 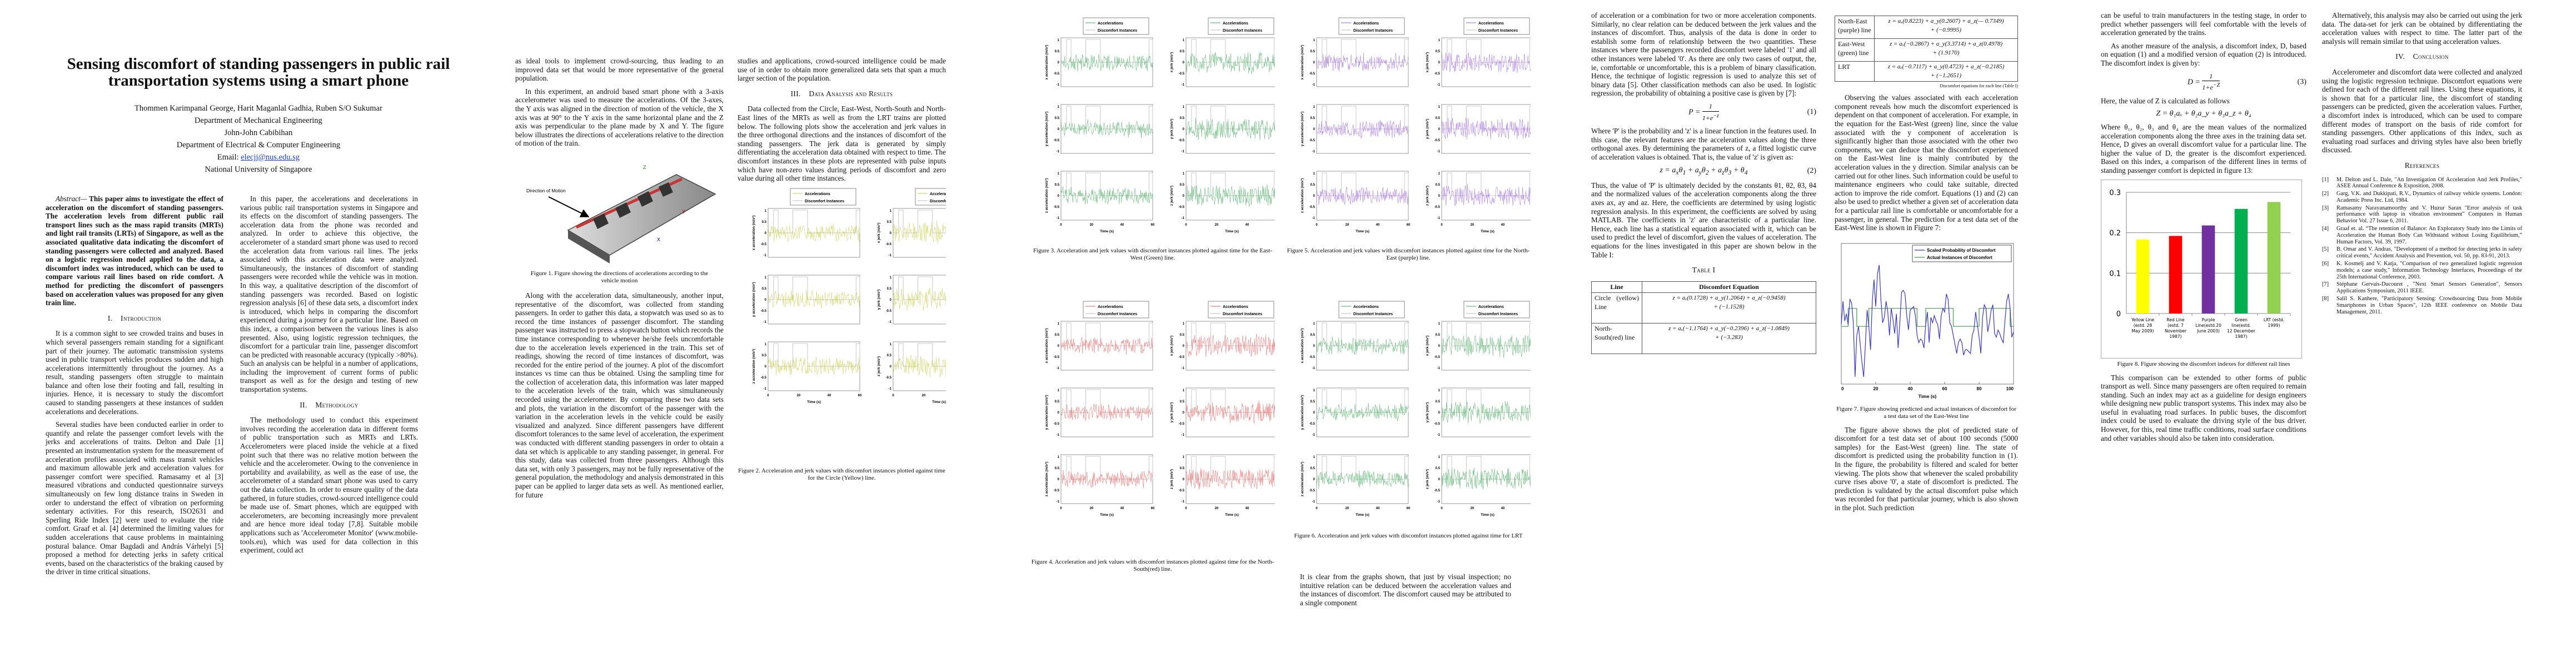 What do you see at coordinates (2208, 325) in the screenshot?
I see `category-label: Purple Line(estd.20 June 2003)` at bounding box center [2208, 325].